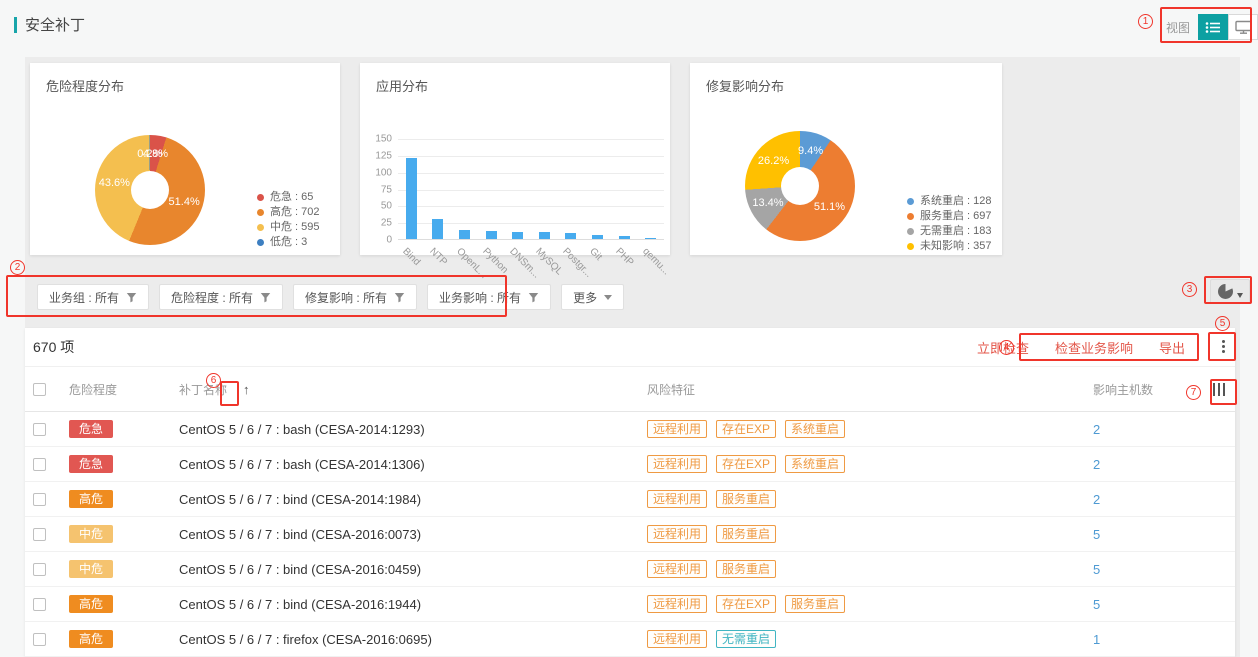 This screenshot has height=657, width=1258. I want to click on donut-ring: 4.8% 51.4% 43.6% 0.2%, so click(150, 190).